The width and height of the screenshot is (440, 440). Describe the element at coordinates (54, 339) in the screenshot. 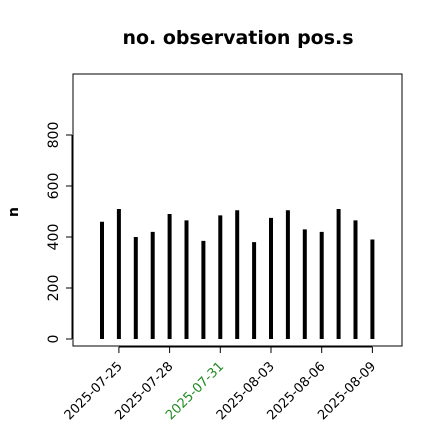

I see `y-tick-label: 0` at that location.